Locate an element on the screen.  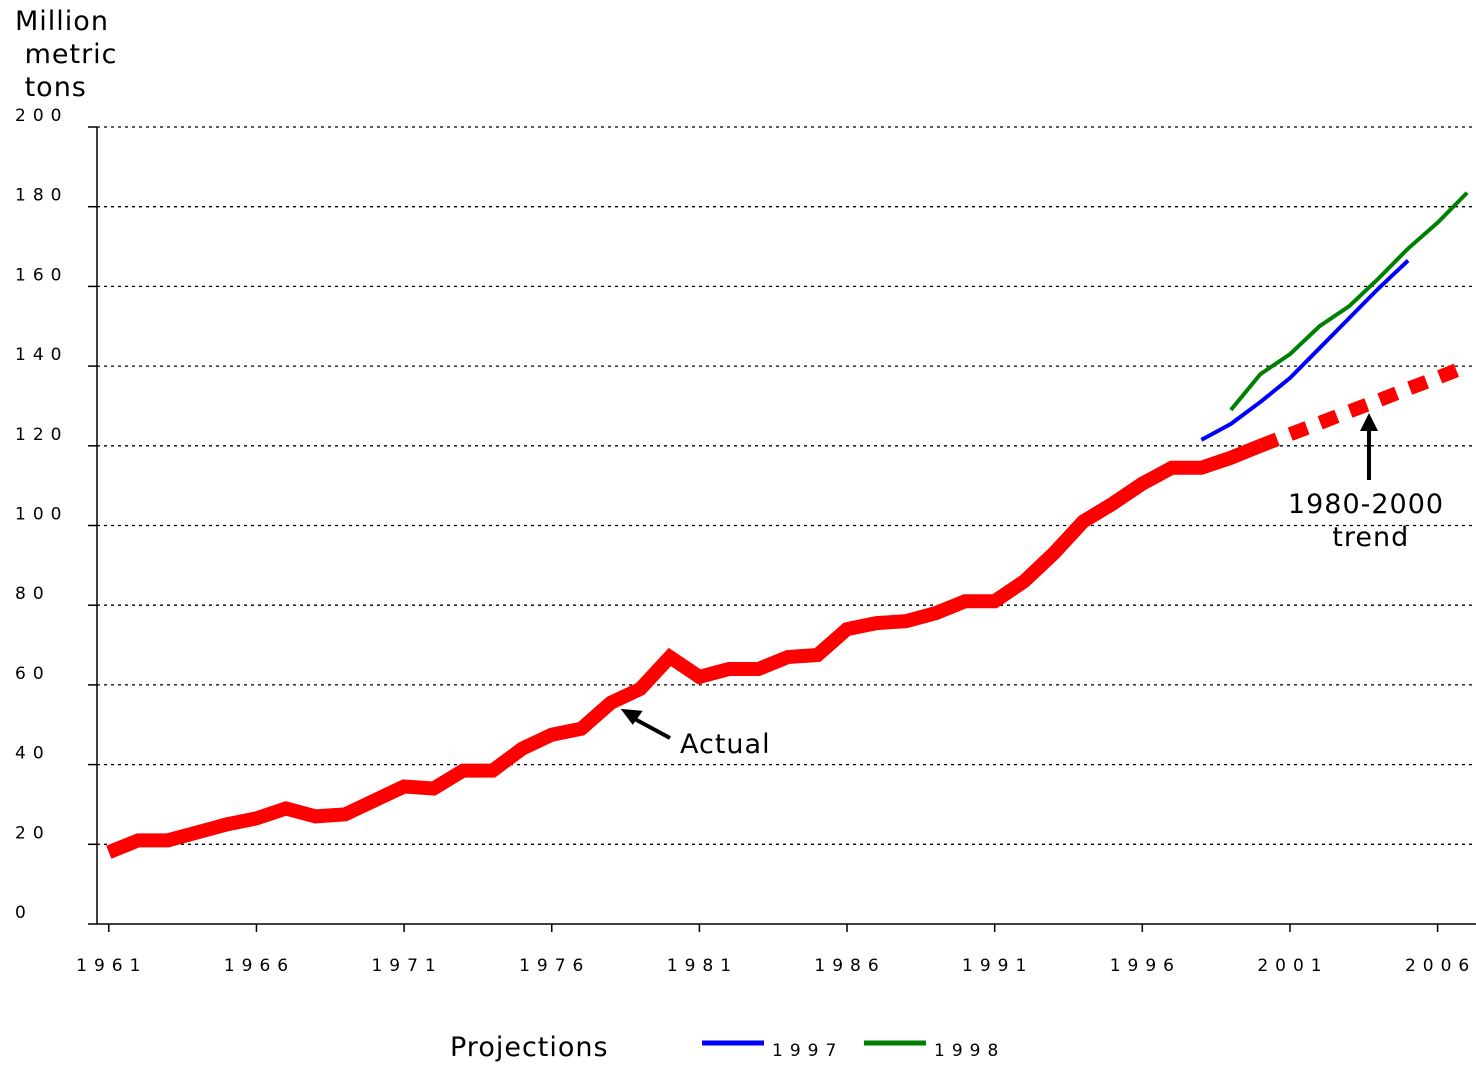
y-tick-label: 140 is located at coordinates (41, 355).